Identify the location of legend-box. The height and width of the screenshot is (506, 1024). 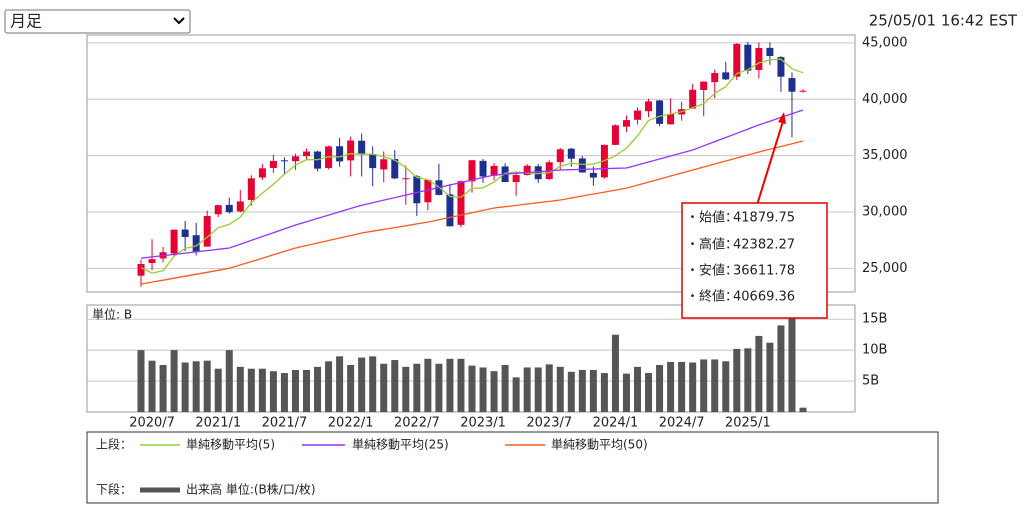
(512, 467).